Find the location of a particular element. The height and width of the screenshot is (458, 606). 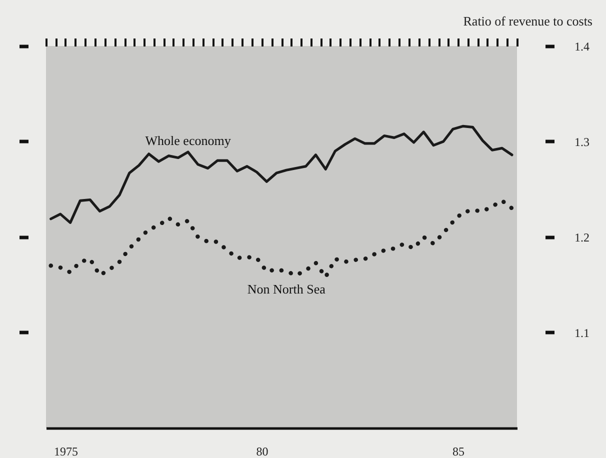

y-tick-label: 1.3 is located at coordinates (582, 142).